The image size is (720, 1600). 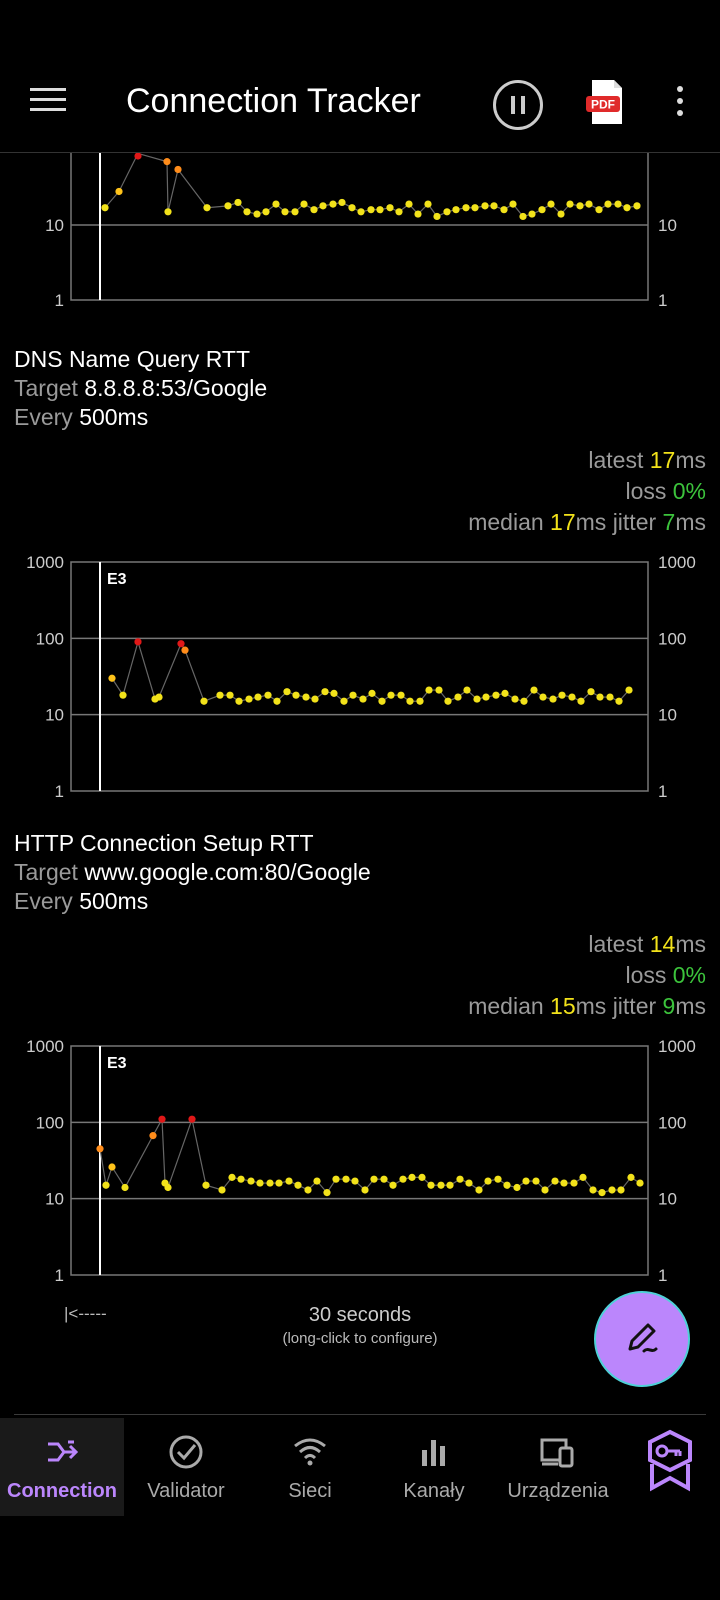 I want to click on bar-chart-icon, so click(x=433, y=1453).